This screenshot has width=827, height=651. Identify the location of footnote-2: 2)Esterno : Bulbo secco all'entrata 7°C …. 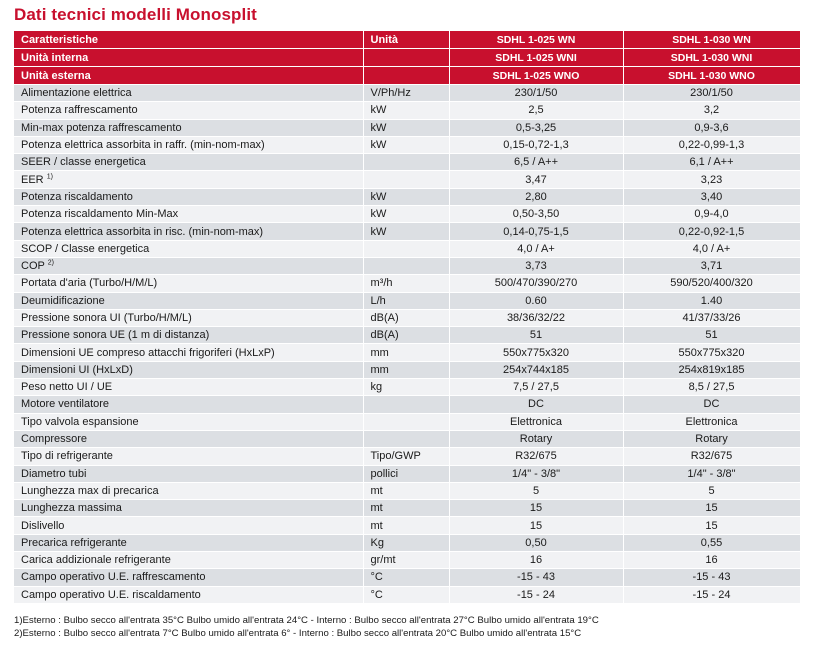
(298, 633).